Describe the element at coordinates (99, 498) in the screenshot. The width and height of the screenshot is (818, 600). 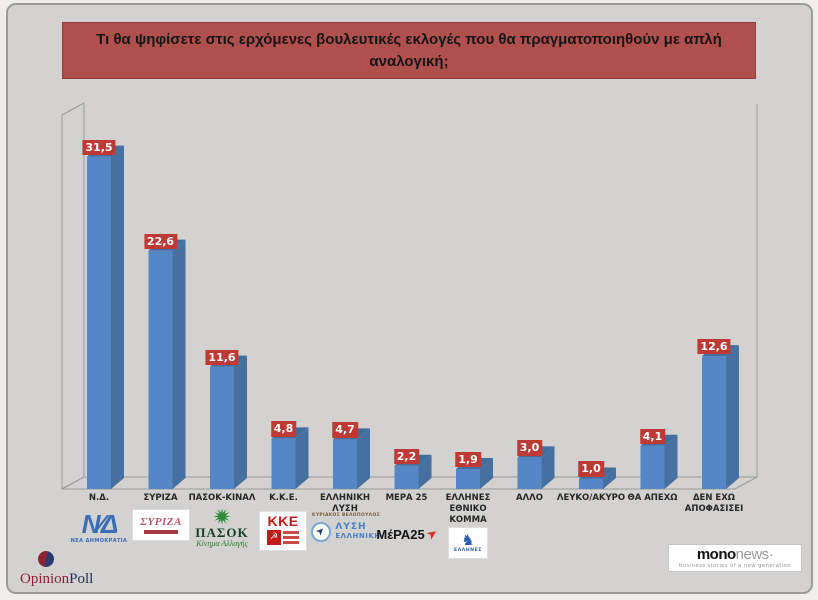
I see `category-label-0: Ν.Δ.` at that location.